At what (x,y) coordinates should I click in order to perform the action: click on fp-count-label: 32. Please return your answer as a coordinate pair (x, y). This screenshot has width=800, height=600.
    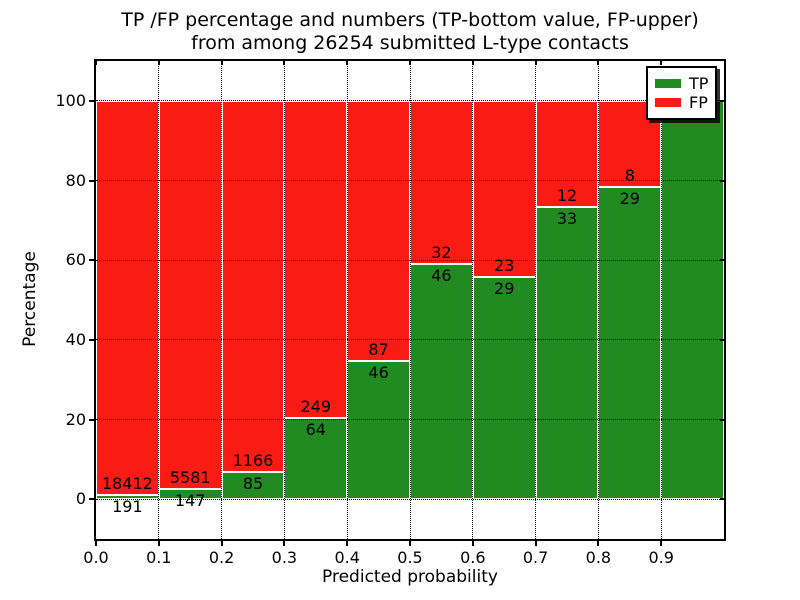
    Looking at the image, I should click on (441, 253).